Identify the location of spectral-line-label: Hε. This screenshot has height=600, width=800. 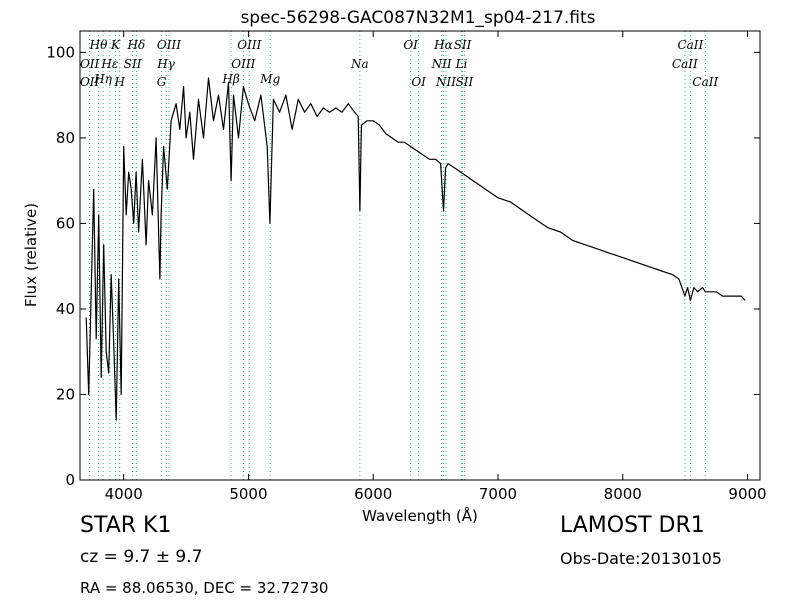
(109, 64).